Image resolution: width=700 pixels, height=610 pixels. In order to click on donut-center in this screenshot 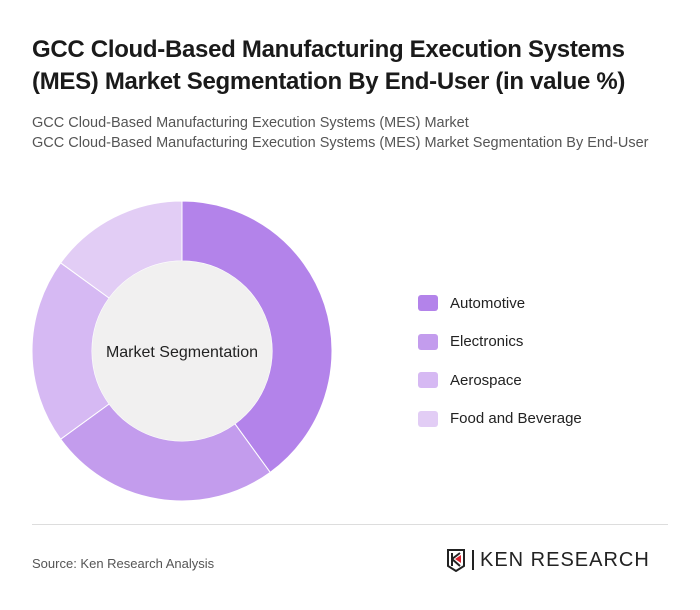, I will do `click(182, 351)`.